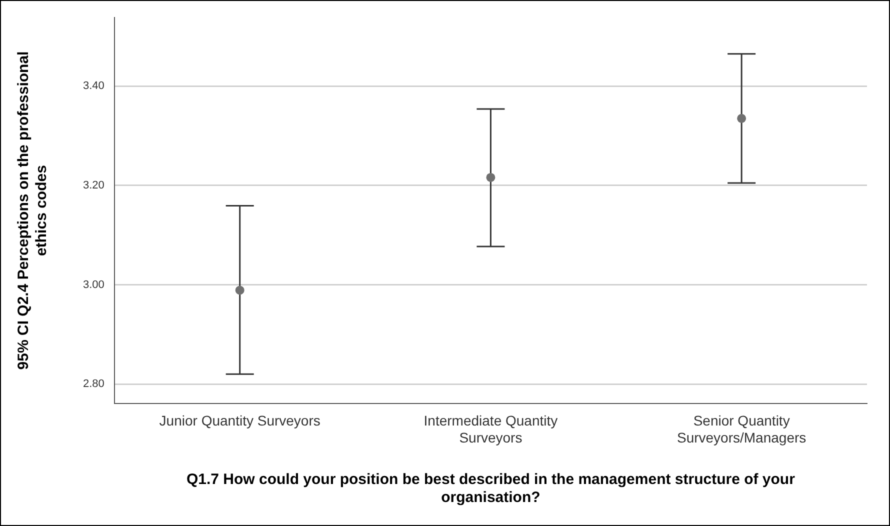 Image resolution: width=890 pixels, height=526 pixels. I want to click on y-tick-label: 3.20, so click(93, 185).